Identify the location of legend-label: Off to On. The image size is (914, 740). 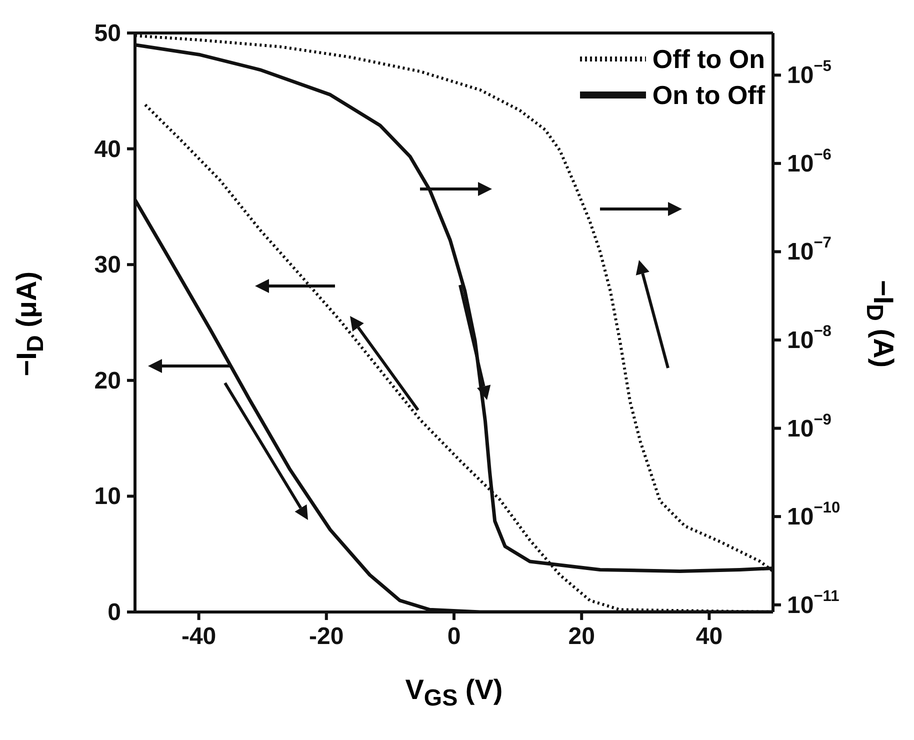
(708, 59).